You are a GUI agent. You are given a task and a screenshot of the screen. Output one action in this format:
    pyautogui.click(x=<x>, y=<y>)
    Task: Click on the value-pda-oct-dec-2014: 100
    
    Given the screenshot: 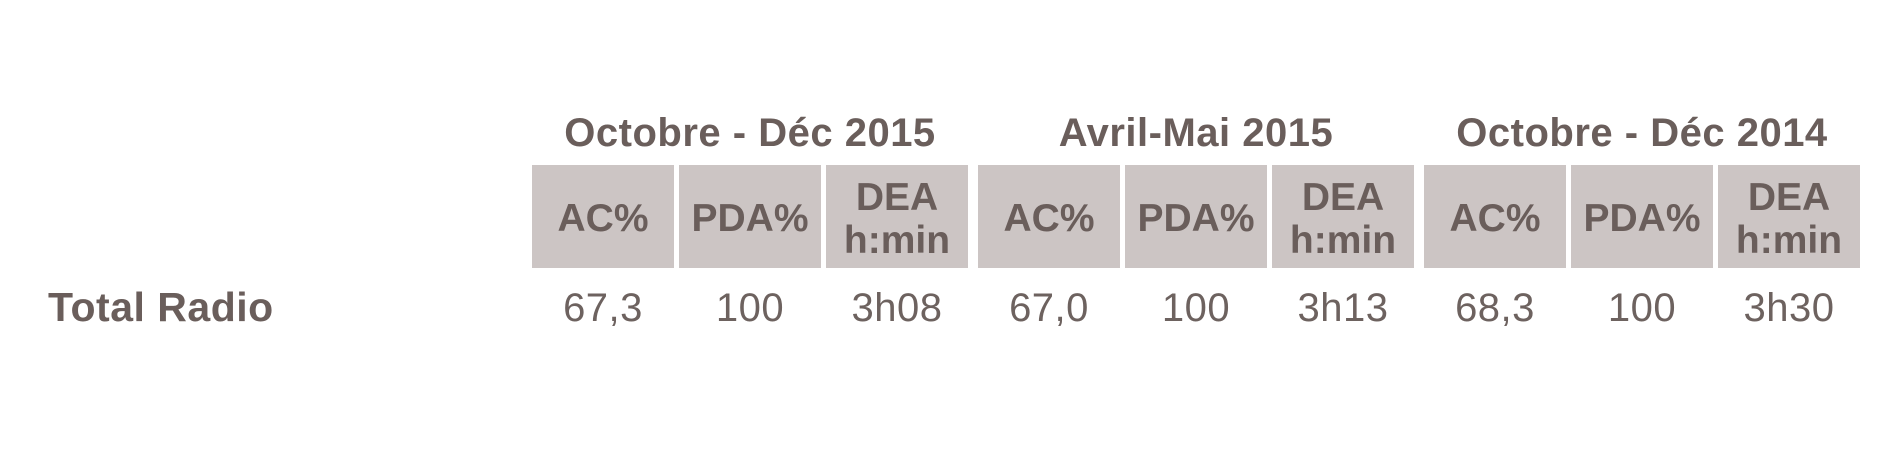 What is the action you would take?
    pyautogui.click(x=1642, y=308)
    